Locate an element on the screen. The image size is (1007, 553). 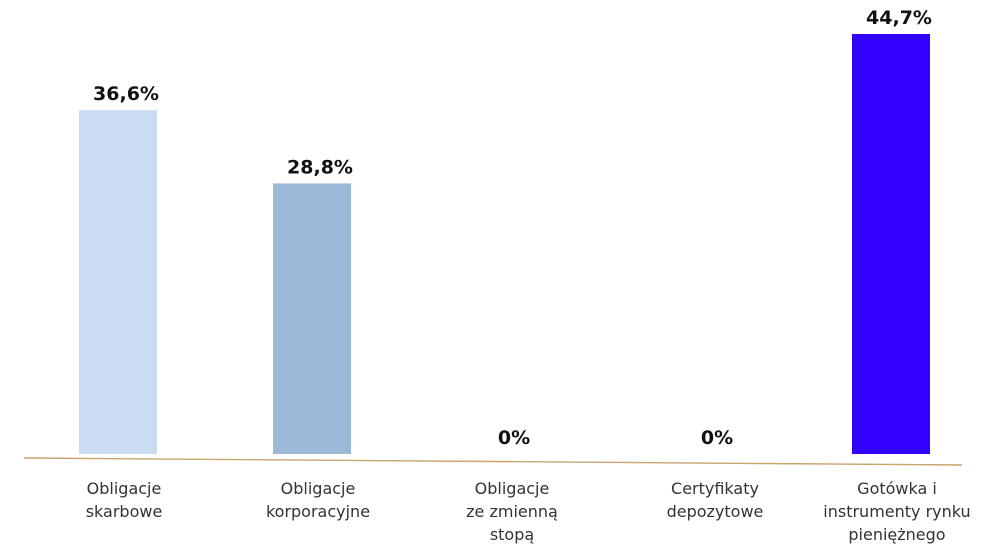
value-label-4: 44,7% is located at coordinates (899, 18).